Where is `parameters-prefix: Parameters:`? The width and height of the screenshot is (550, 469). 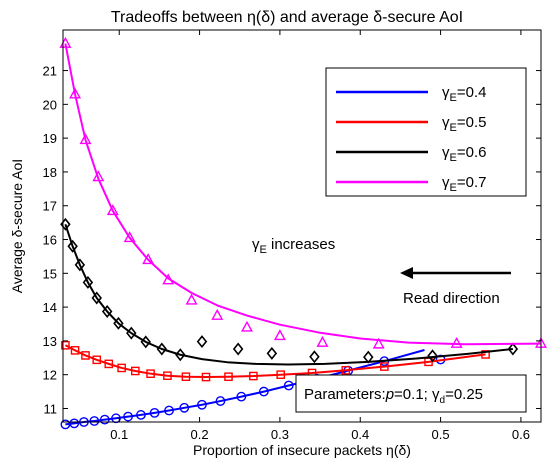 parameters-prefix: Parameters: is located at coordinates (345, 394).